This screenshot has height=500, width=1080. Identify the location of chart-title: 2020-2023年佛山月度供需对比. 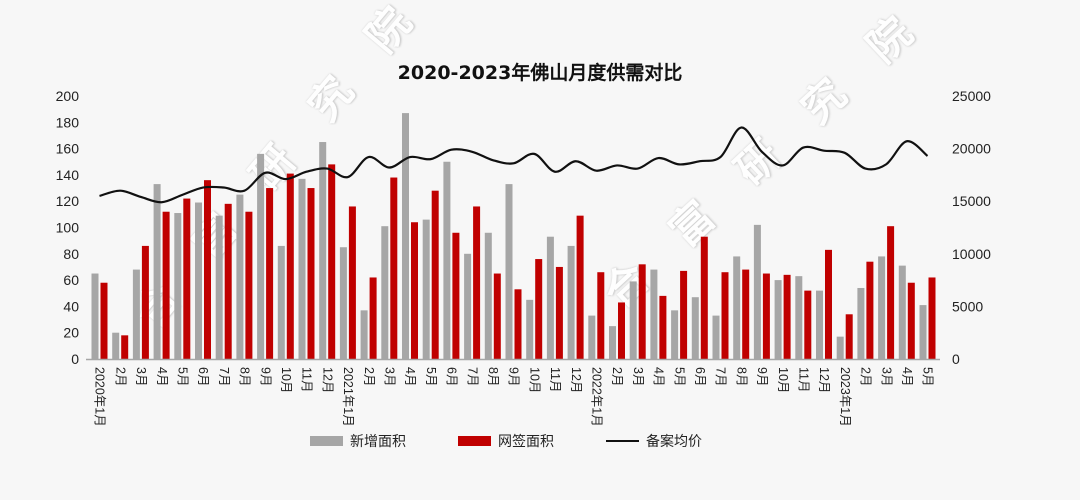
(540, 73).